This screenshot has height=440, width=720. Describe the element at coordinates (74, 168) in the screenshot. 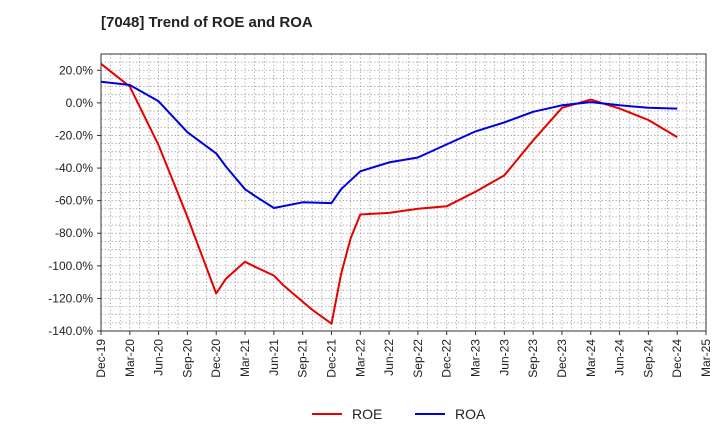

I see `y-tick-label: -40.0%` at that location.